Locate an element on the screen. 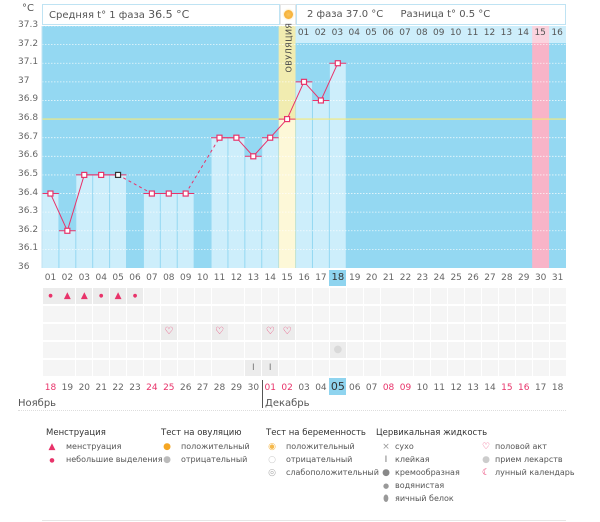 The width and height of the screenshot is (600, 522). x-tick-label: 01 is located at coordinates (50, 278).